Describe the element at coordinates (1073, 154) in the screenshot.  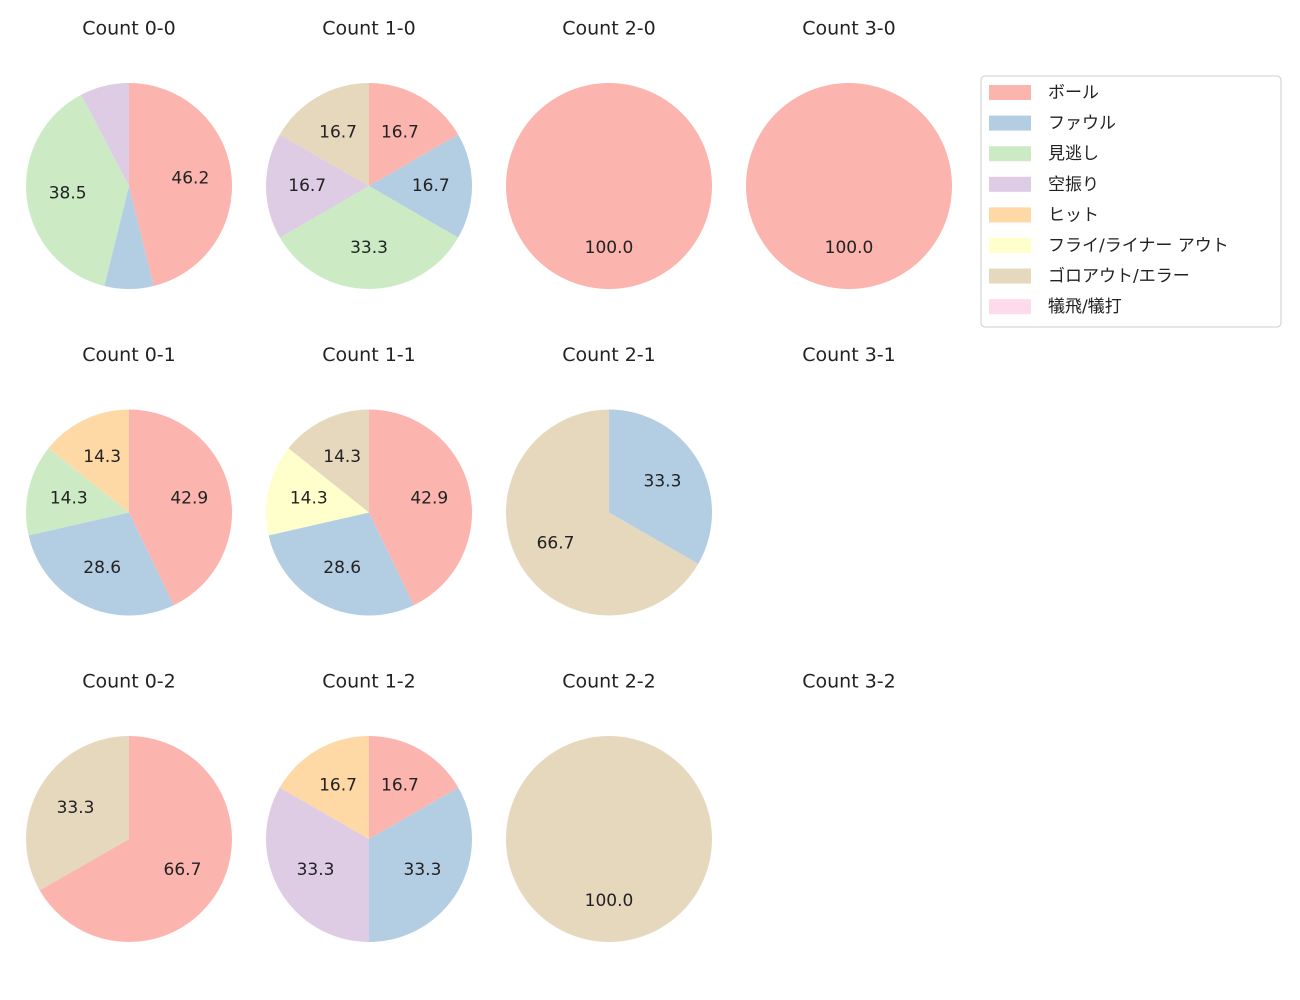
I see `legend-label: 見逃し` at that location.